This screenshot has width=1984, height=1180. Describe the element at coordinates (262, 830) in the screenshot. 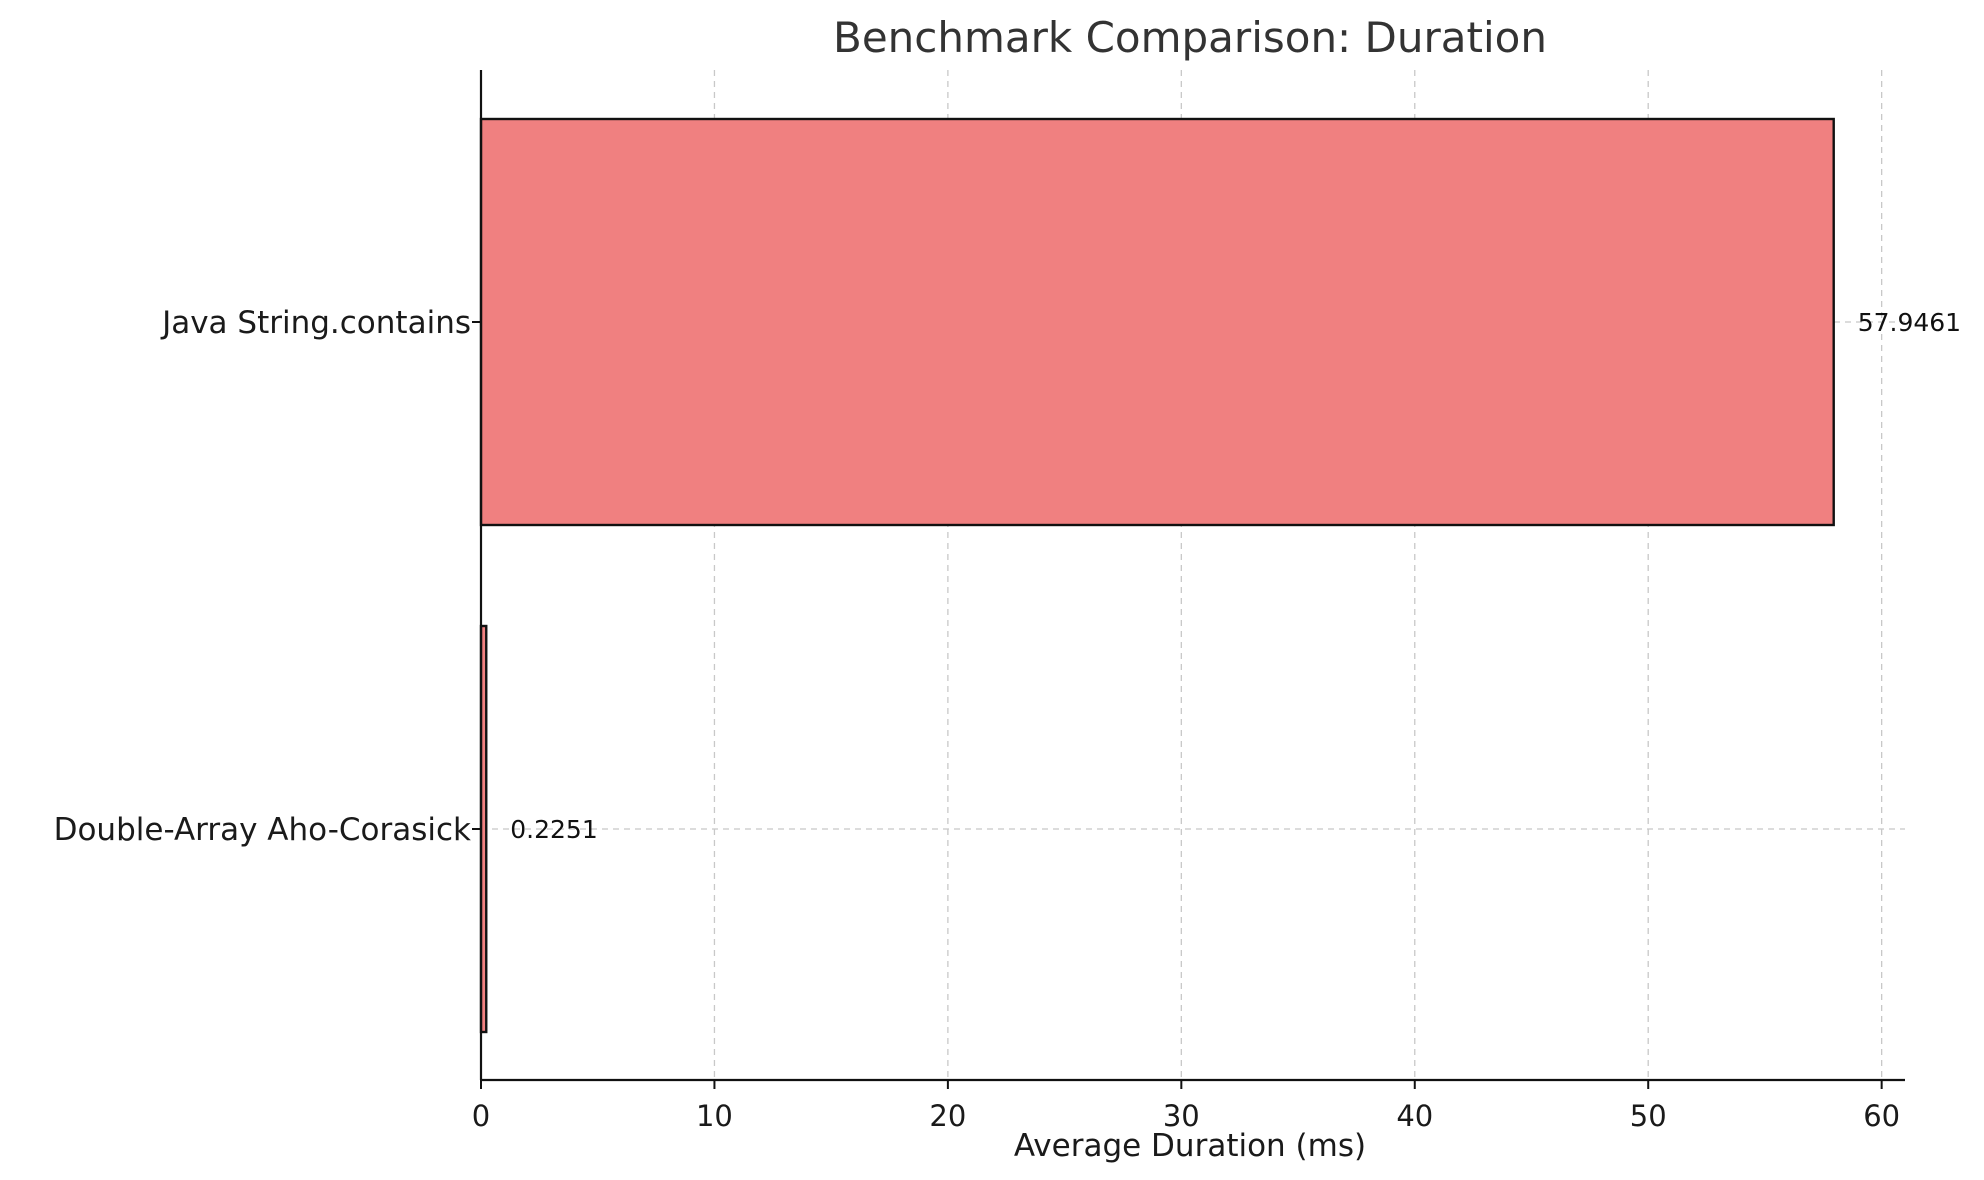

I see `y-category-label-0: Double-Array Aho-Corasick` at that location.